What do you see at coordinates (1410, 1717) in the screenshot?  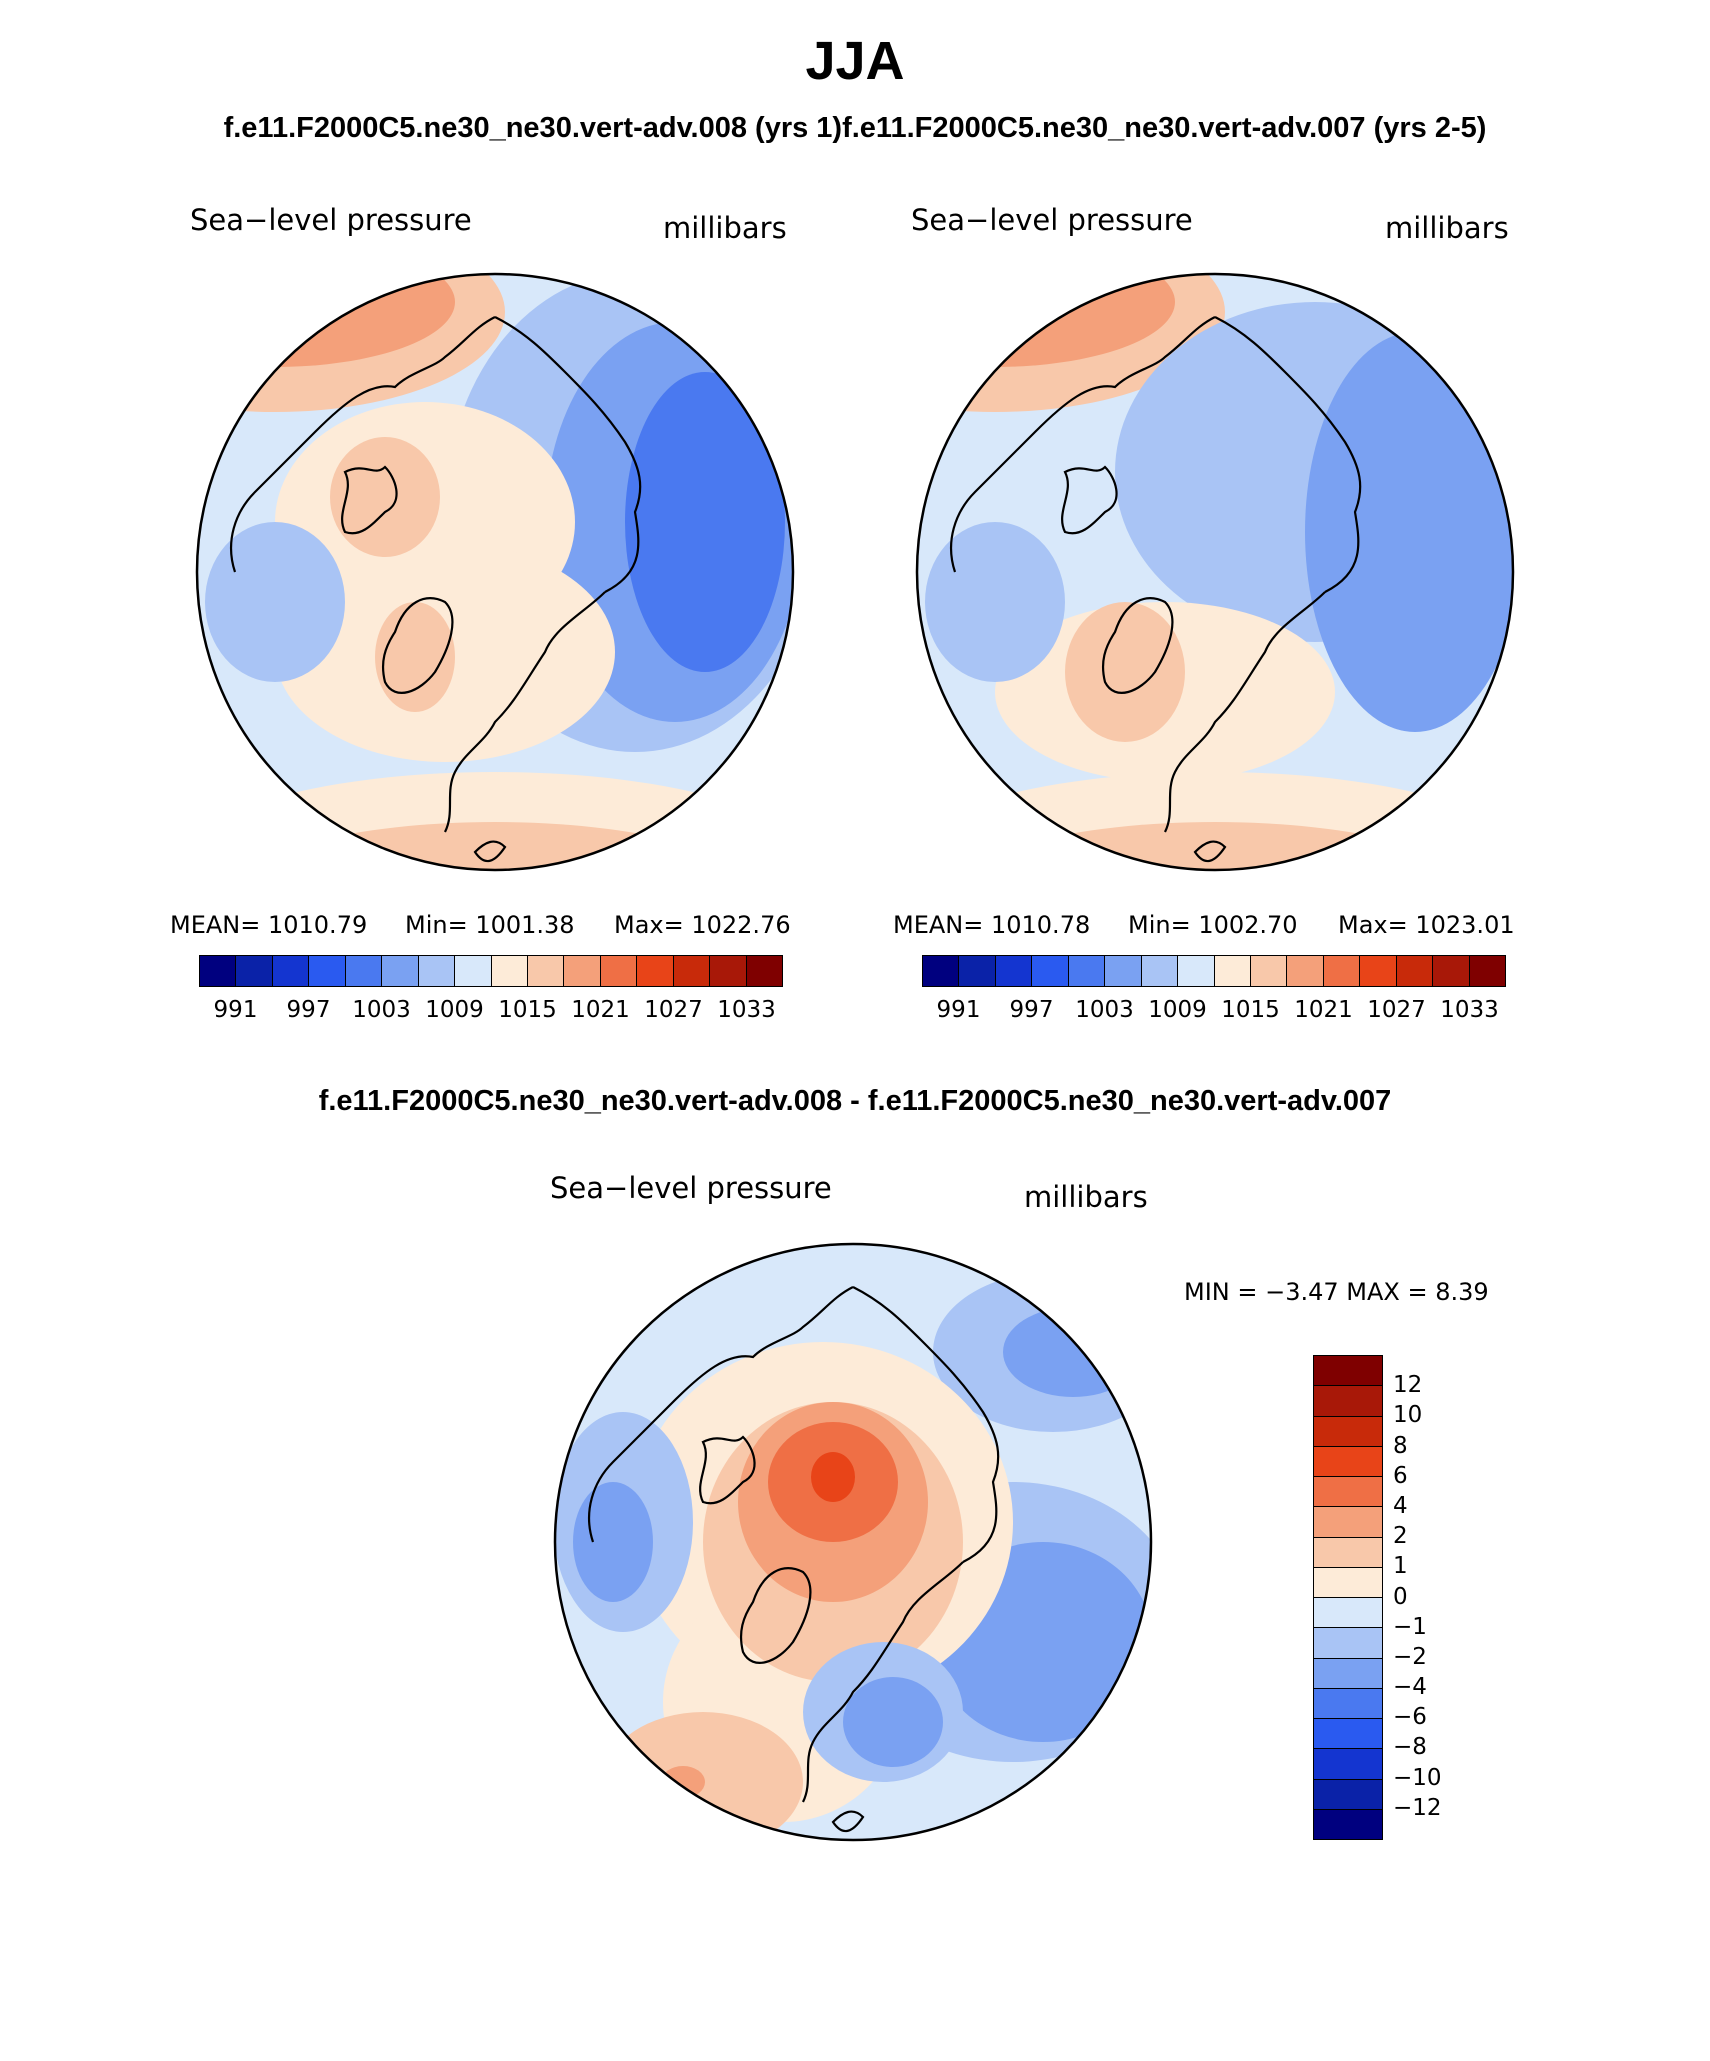 I see `colorbar-tick-label: −6` at bounding box center [1410, 1717].